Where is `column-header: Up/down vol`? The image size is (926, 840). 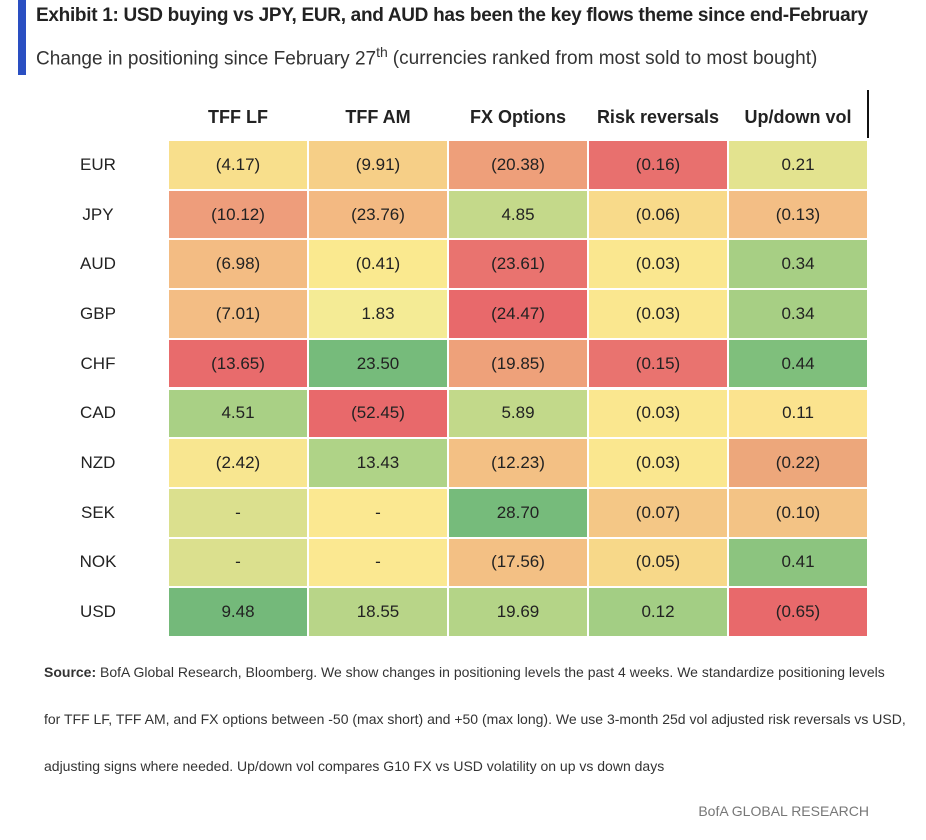 column-header: Up/down vol is located at coordinates (798, 117).